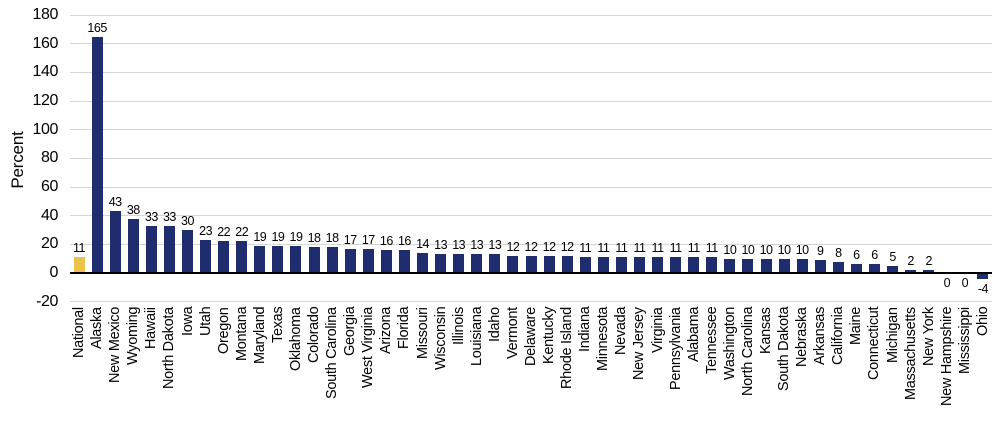  I want to click on y-tick-label: 80, so click(49, 158).